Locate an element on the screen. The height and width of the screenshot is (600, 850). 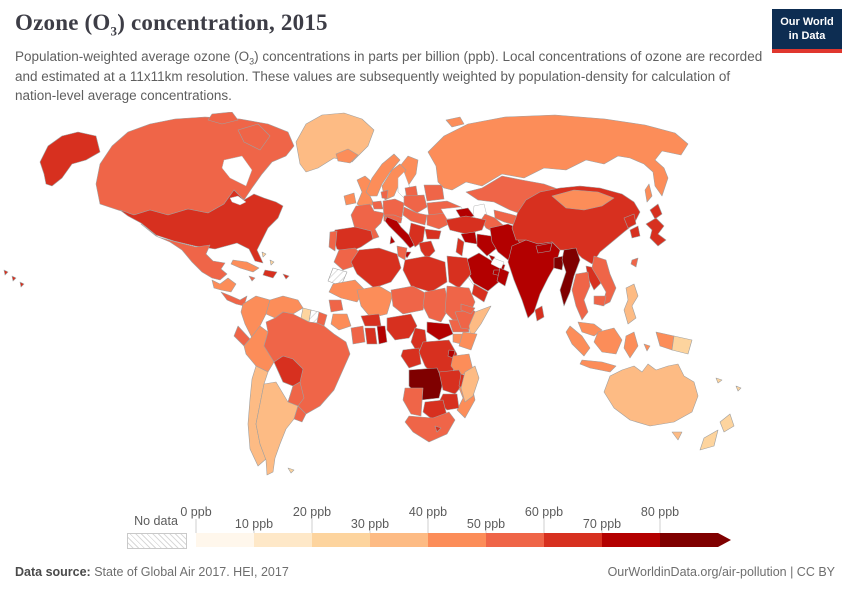
country-thailand is located at coordinates (581, 296).